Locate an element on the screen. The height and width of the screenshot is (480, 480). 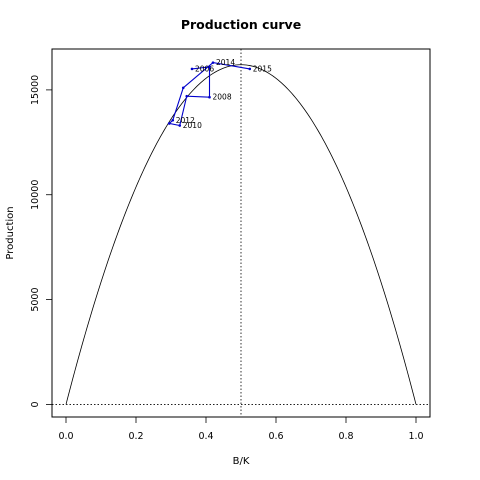
data-point-2010 is located at coordinates (180, 125).